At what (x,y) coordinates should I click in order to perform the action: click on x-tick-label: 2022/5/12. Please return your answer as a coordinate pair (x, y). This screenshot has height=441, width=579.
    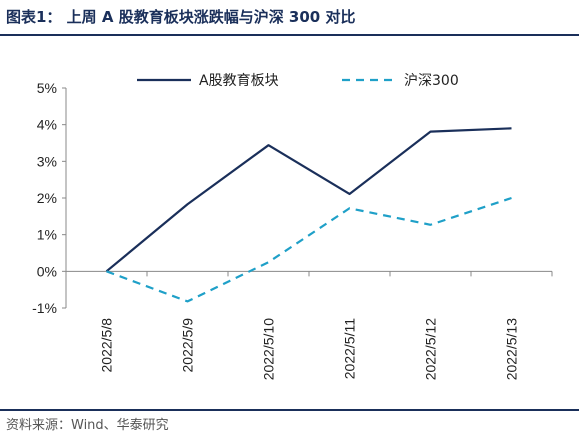
    Looking at the image, I should click on (431, 349).